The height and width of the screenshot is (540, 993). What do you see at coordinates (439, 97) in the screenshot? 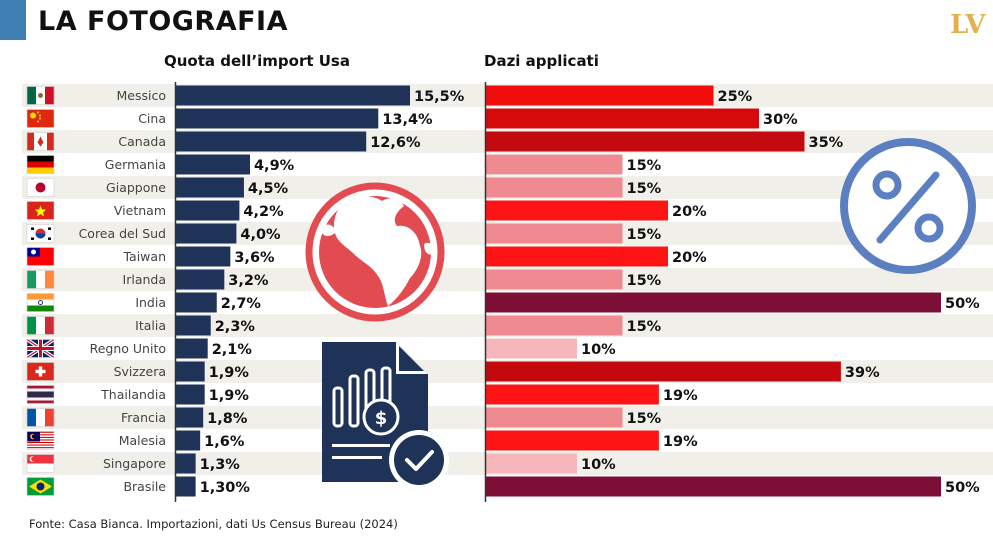
I see `import-share-value-label: 15,5%` at bounding box center [439, 97].